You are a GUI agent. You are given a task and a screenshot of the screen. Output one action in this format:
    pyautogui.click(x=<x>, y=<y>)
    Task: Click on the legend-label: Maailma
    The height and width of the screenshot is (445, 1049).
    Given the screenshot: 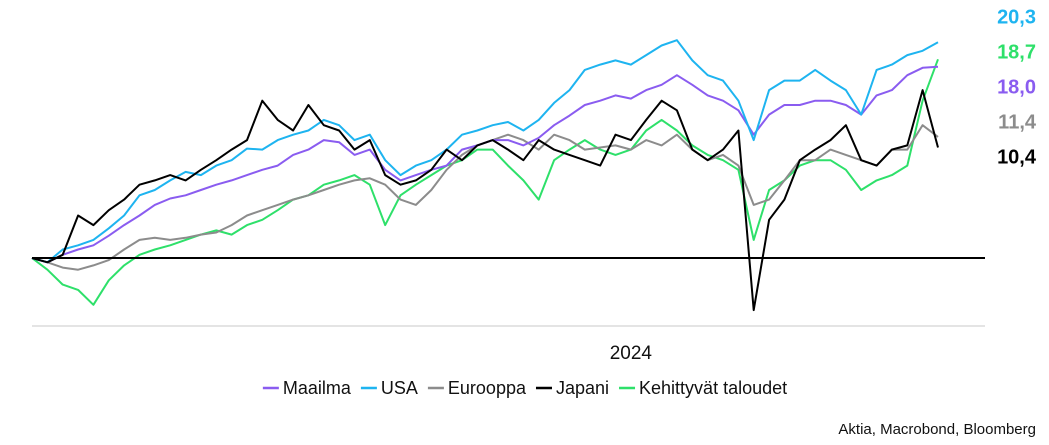 What is the action you would take?
    pyautogui.click(x=317, y=388)
    